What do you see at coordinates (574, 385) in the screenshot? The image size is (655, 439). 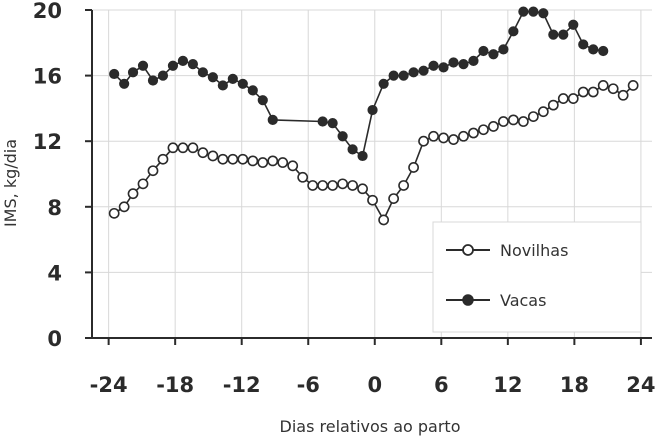 I see `x-tick-label: 18` at bounding box center [574, 385].